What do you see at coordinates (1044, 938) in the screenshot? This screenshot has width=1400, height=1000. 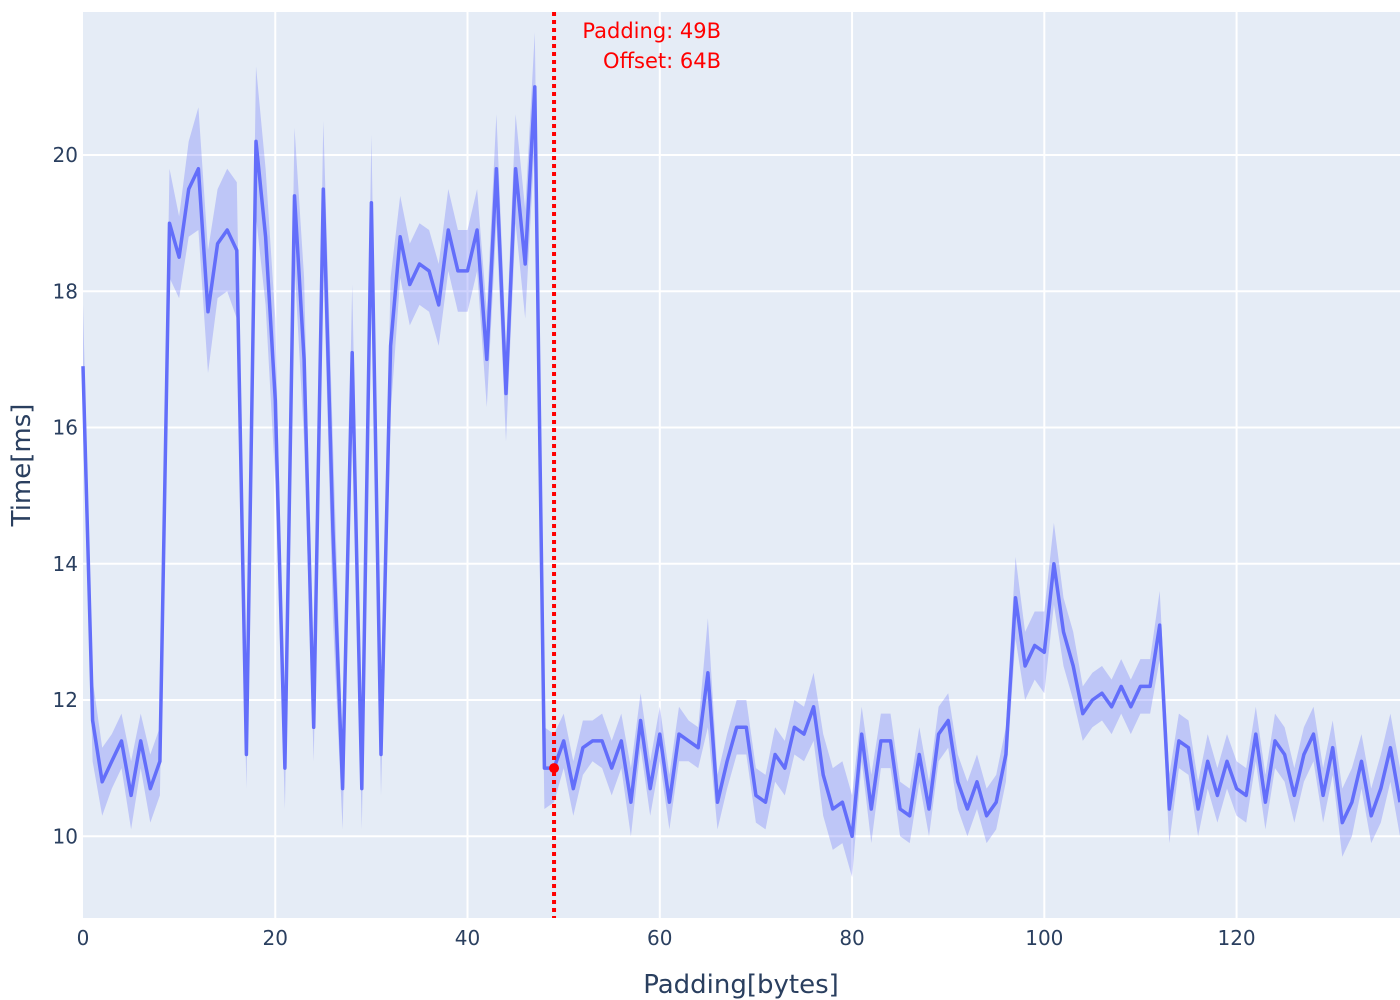 I see `x-tick-label: 100` at bounding box center [1044, 938].